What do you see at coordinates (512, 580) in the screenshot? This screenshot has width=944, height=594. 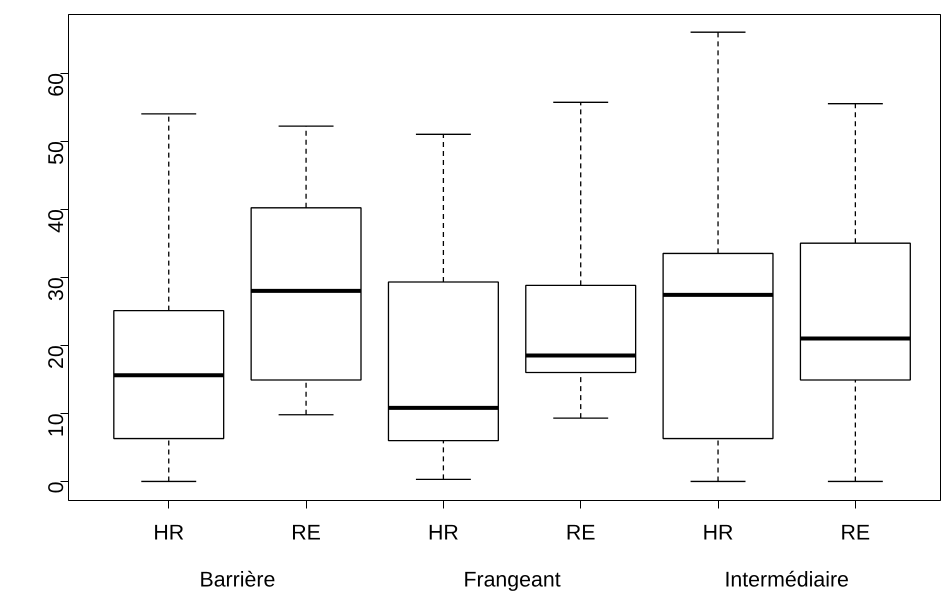 I see `text: Frangeant` at bounding box center [512, 580].